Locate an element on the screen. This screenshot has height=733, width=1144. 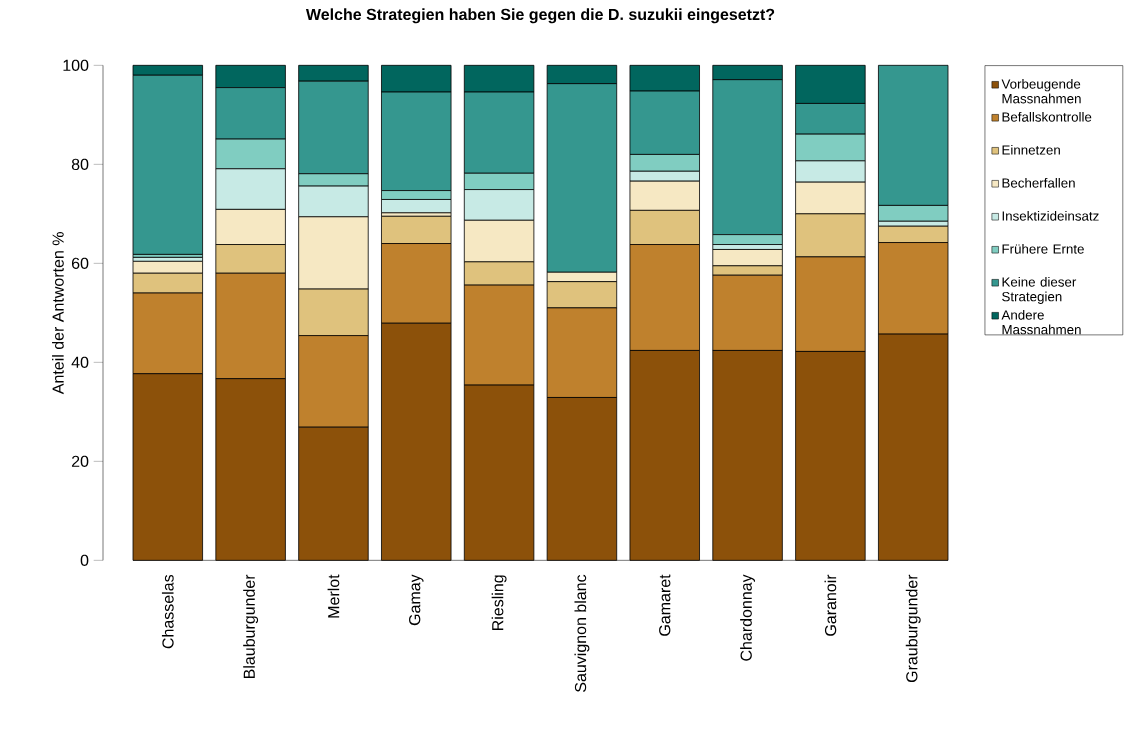
y-tick-label: 40 is located at coordinates (80, 362).